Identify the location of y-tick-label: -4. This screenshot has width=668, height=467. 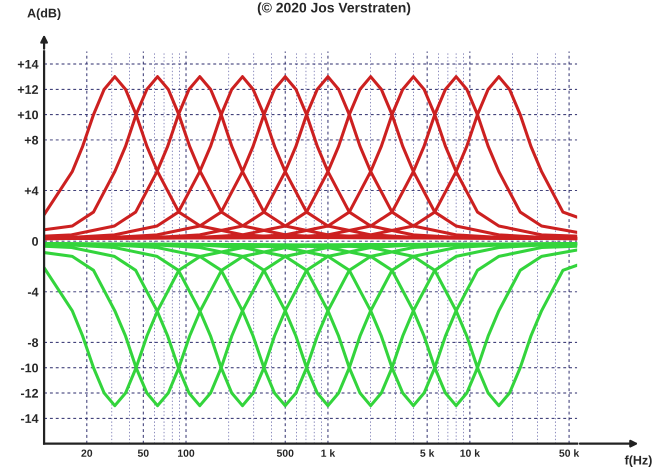
(33, 292).